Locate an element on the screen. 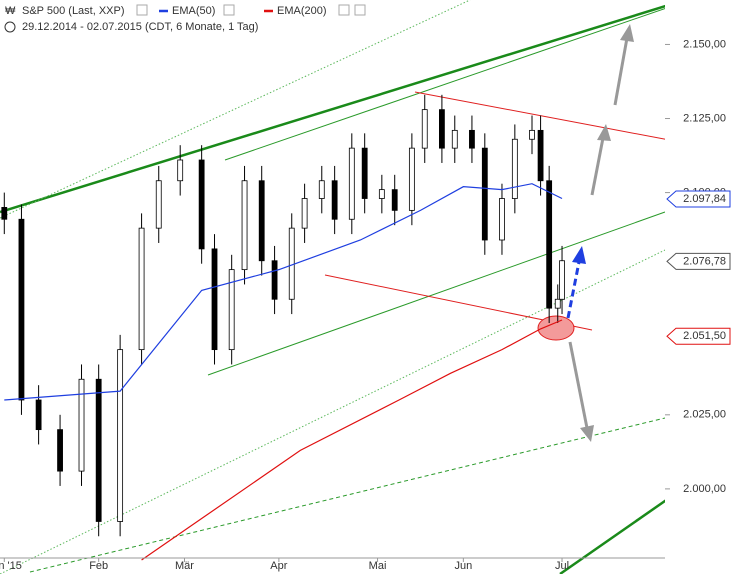 This screenshot has height=579, width=731. price-label: 2.097,84 is located at coordinates (704, 199).